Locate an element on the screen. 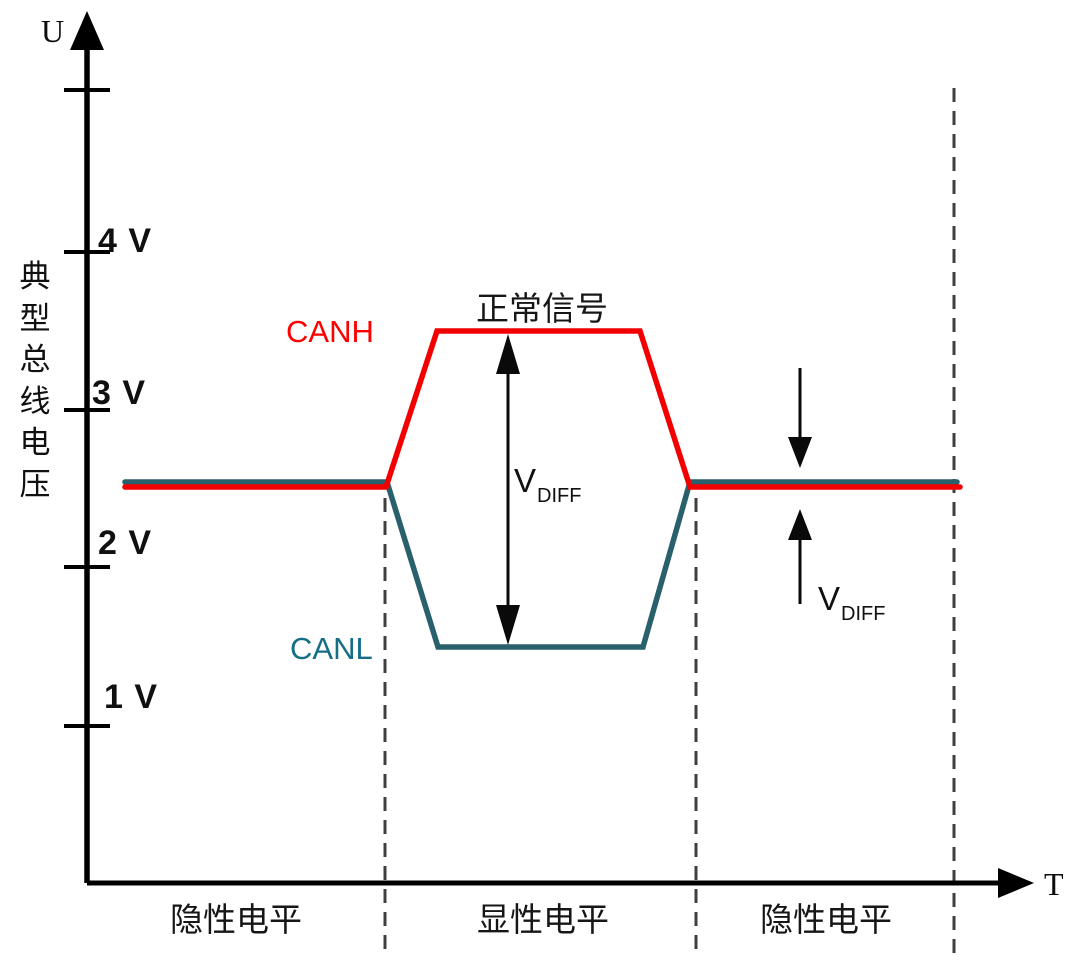  normal-signal-label: 正常信号 is located at coordinates (542, 308).